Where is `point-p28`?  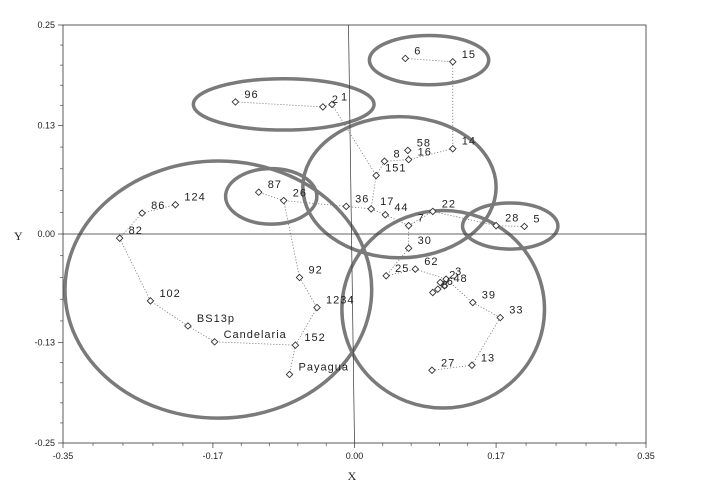
point-p28 is located at coordinates (496, 225).